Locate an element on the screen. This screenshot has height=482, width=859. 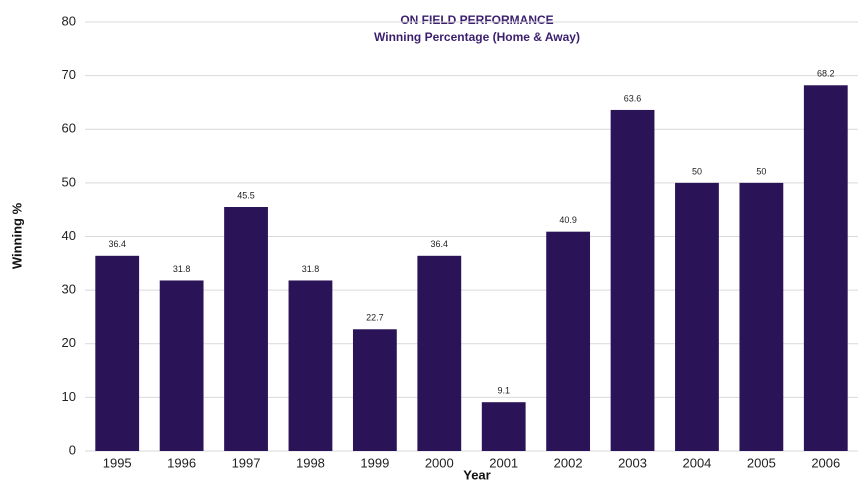
x-tick-label: 1999 is located at coordinates (374, 462).